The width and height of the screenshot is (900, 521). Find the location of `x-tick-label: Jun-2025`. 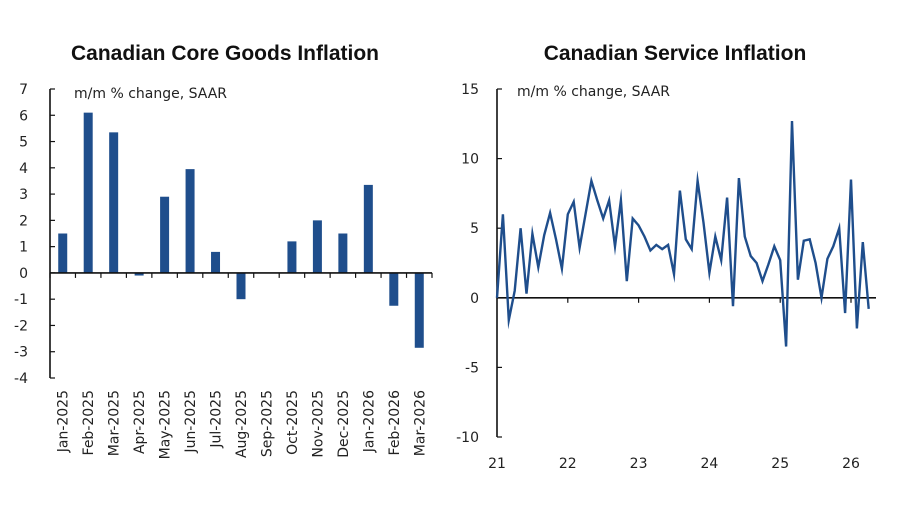

x-tick-label: Jun-2025 is located at coordinates (191, 422).